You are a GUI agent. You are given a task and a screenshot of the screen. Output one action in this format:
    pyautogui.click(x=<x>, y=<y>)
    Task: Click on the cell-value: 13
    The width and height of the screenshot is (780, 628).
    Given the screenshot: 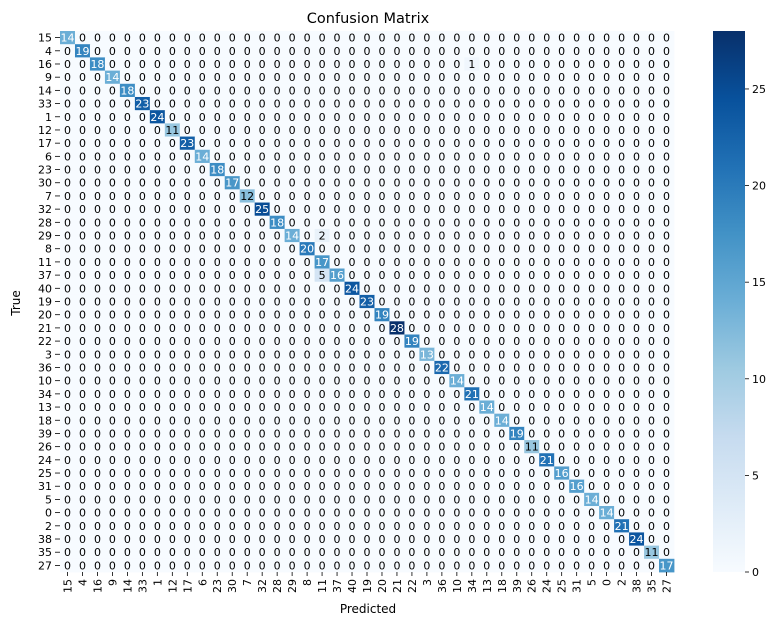 What is the action you would take?
    pyautogui.click(x=427, y=354)
    